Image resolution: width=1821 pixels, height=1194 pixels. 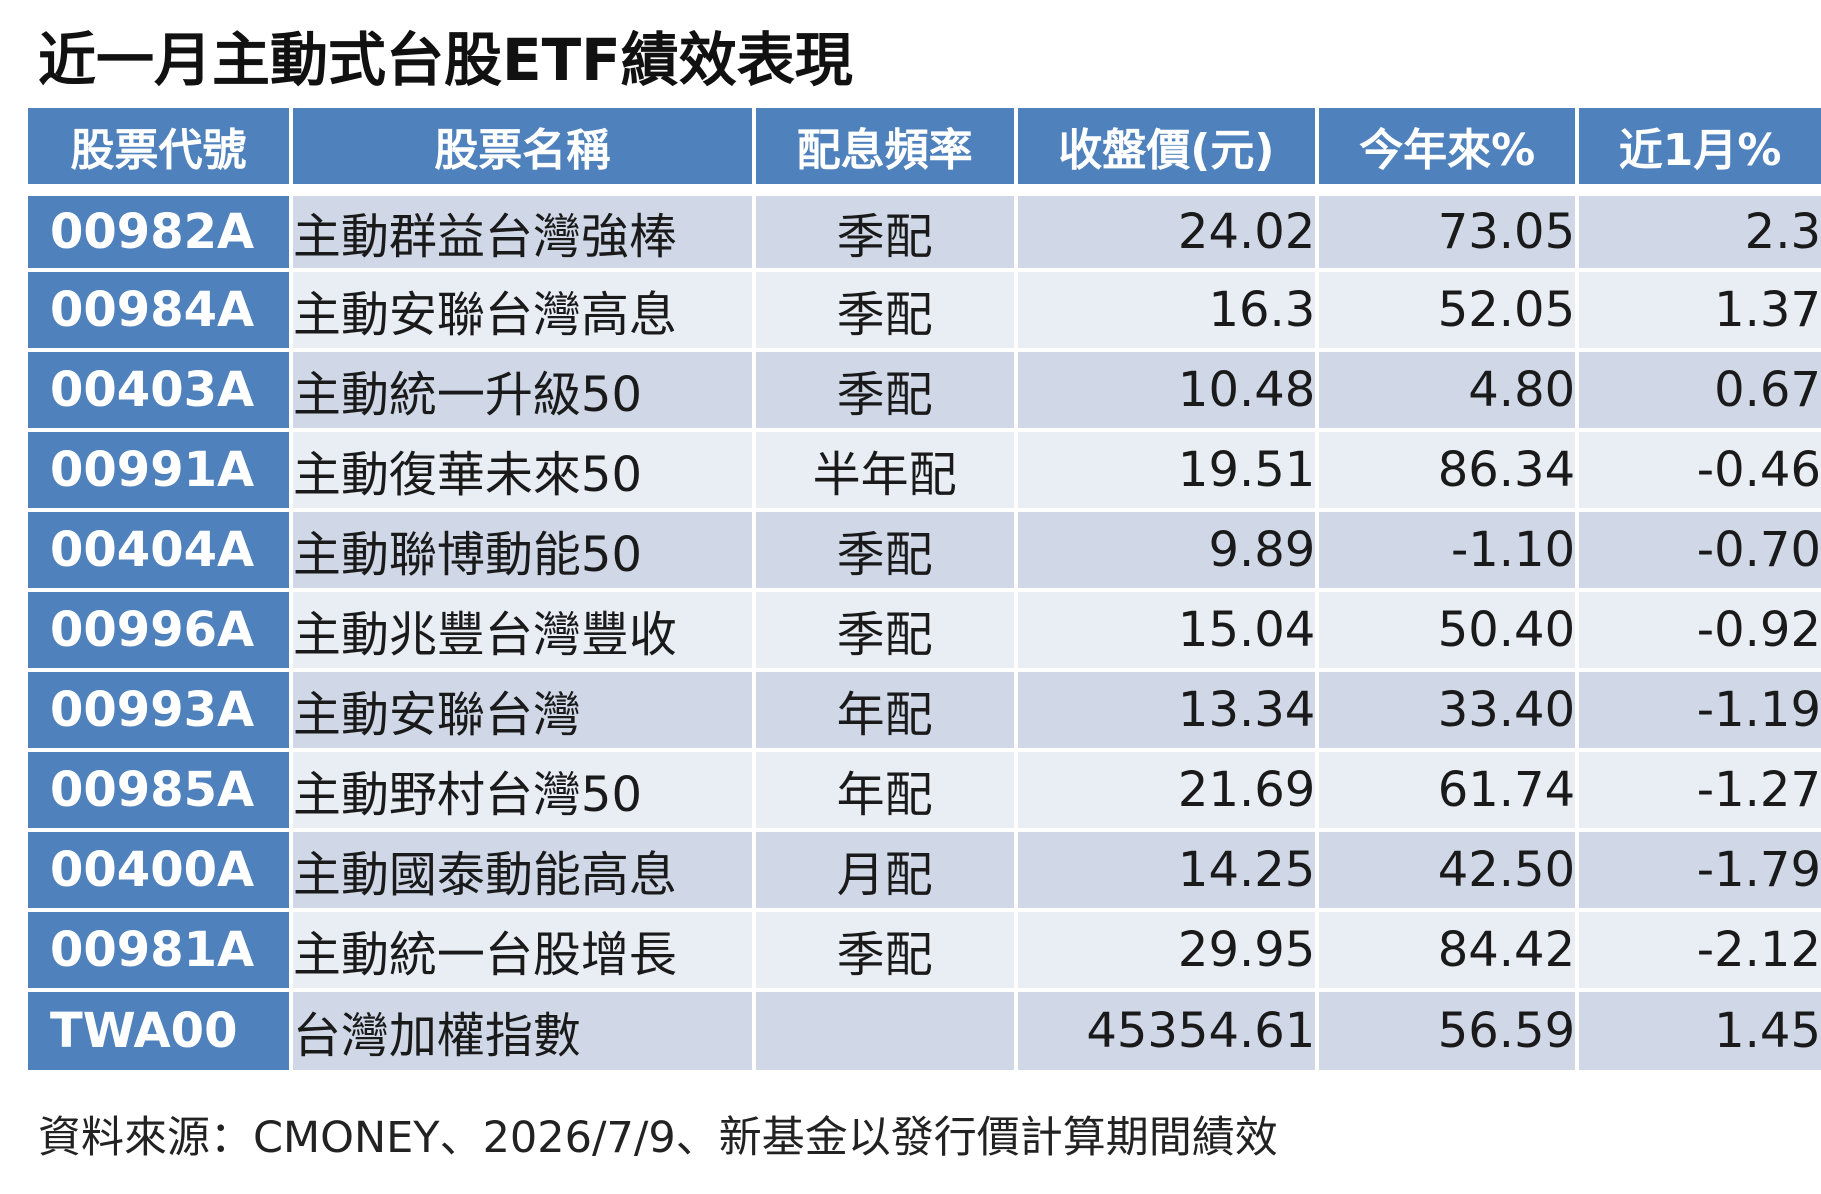 I want to click on stock-code-cell: 00991A, so click(x=160, y=471).